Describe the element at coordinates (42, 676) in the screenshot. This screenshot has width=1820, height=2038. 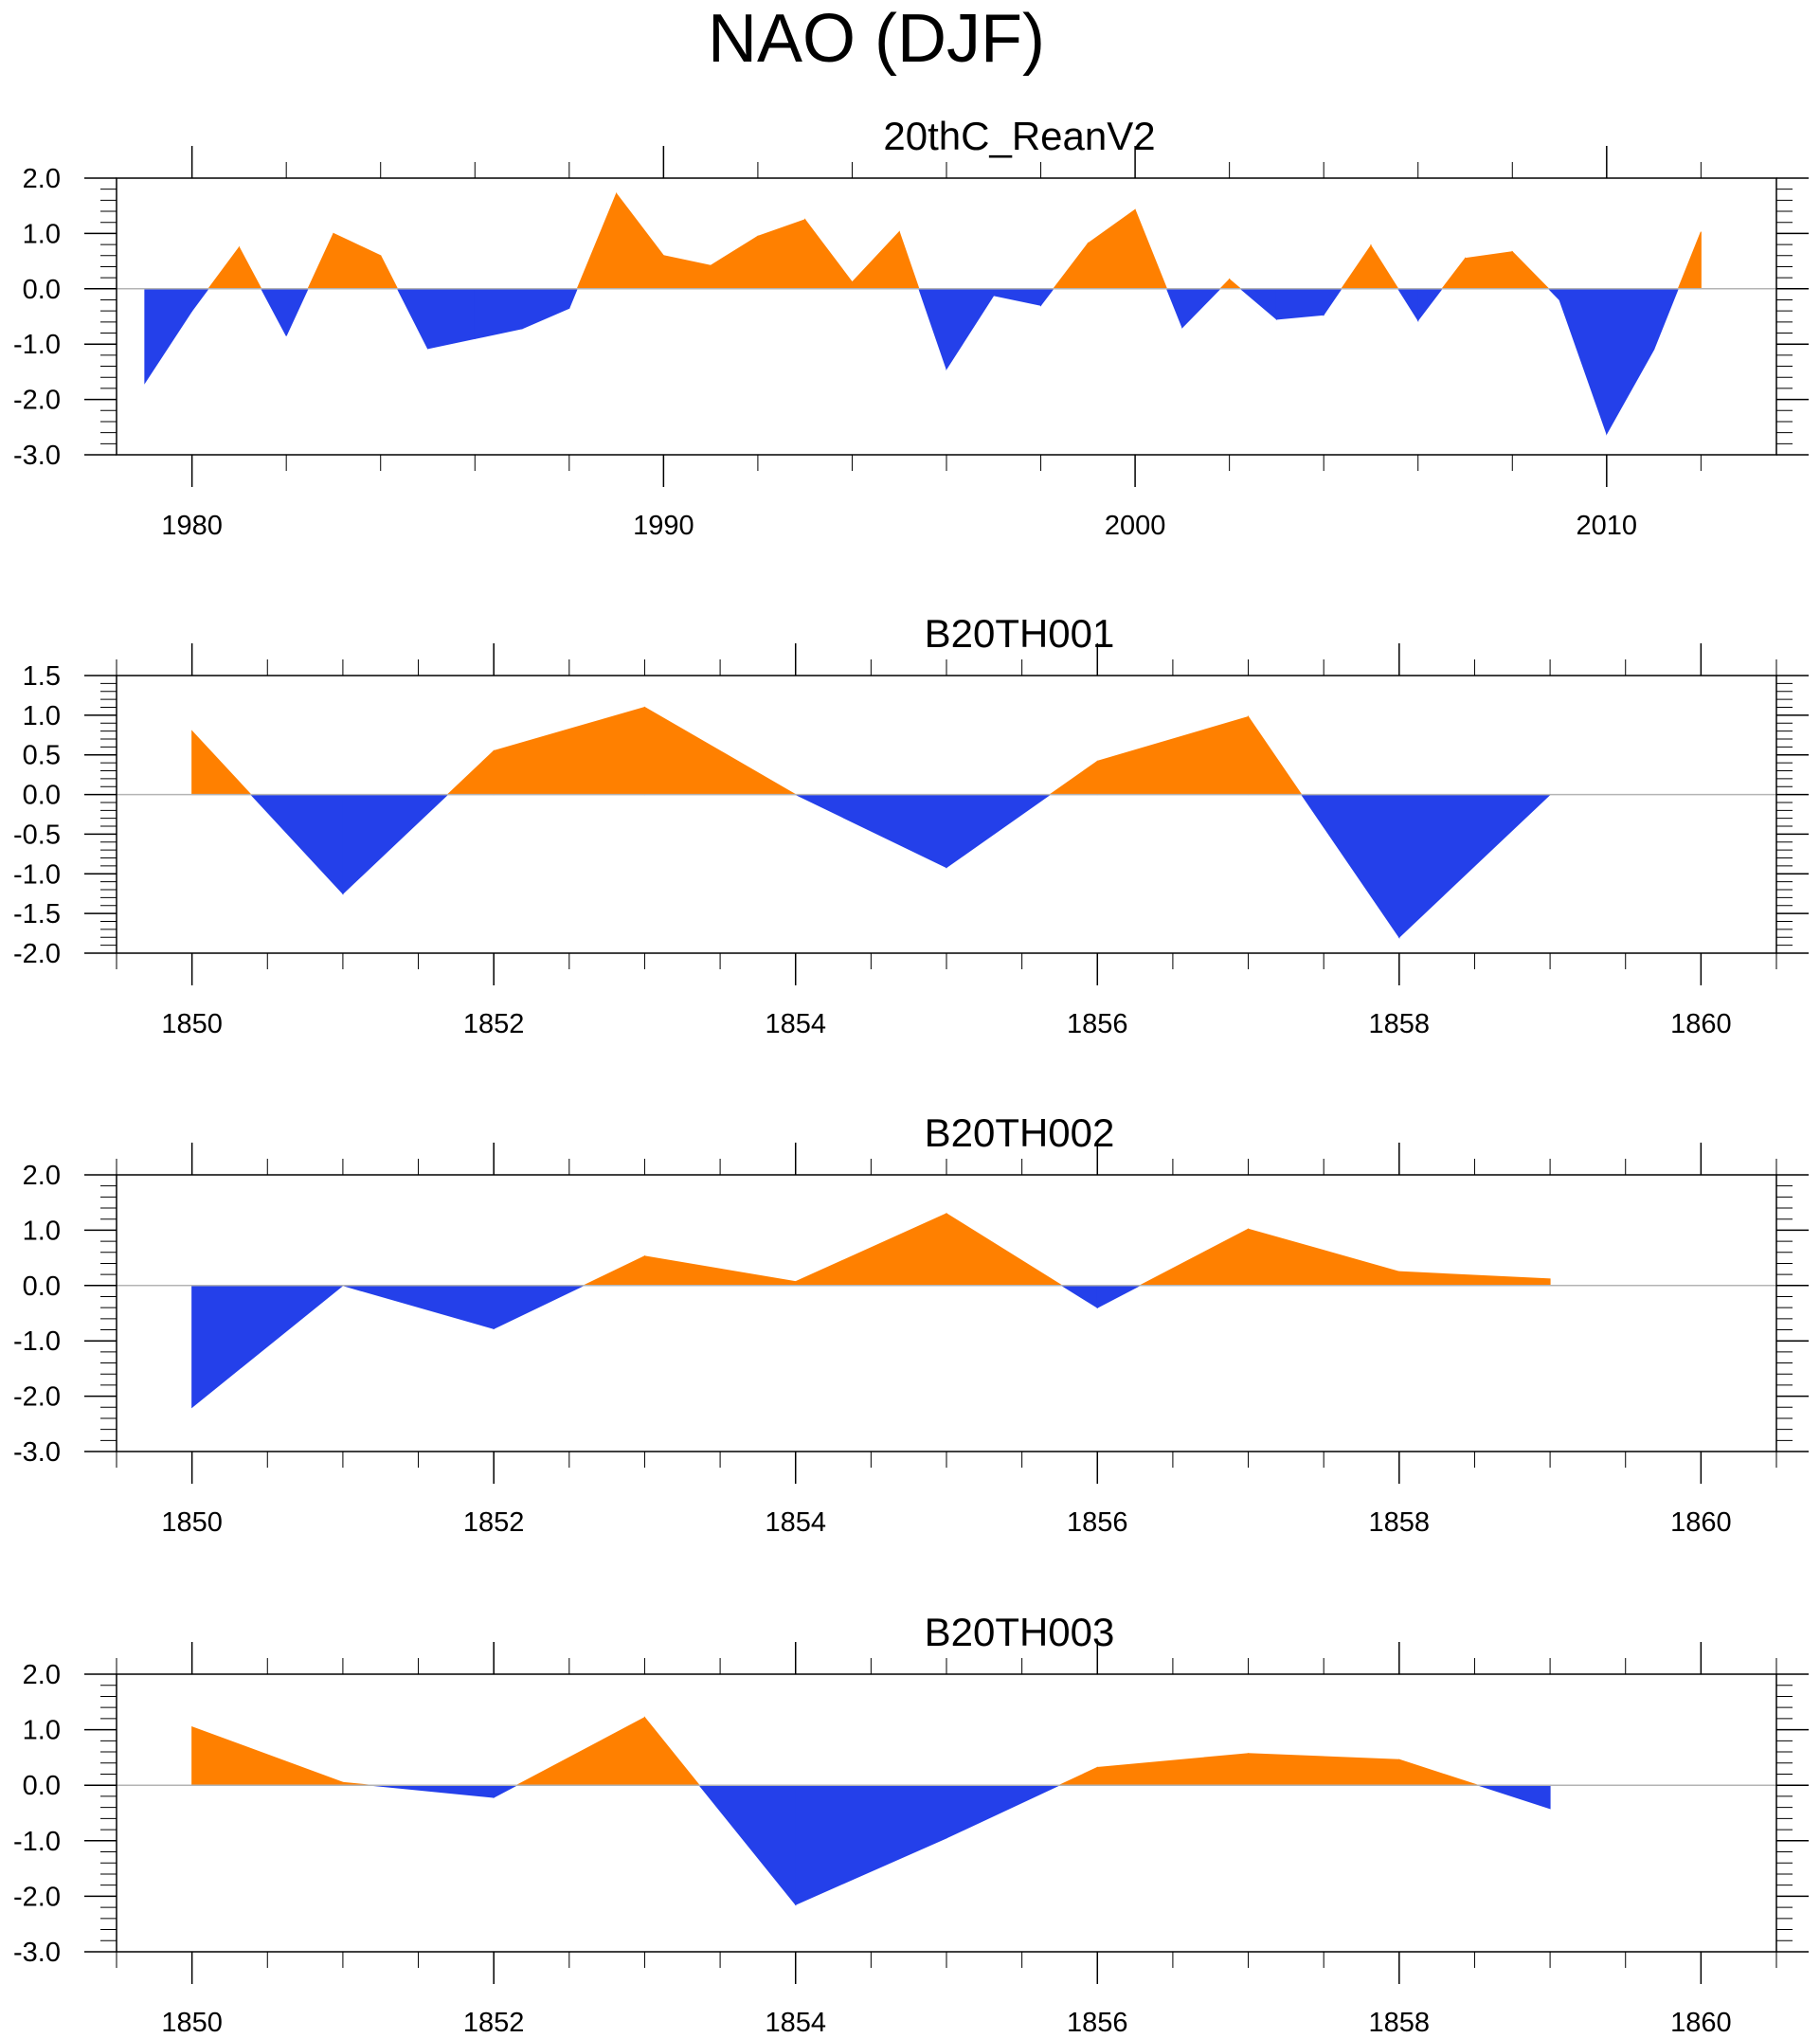
I see `y-tick-label: 1.5` at that location.